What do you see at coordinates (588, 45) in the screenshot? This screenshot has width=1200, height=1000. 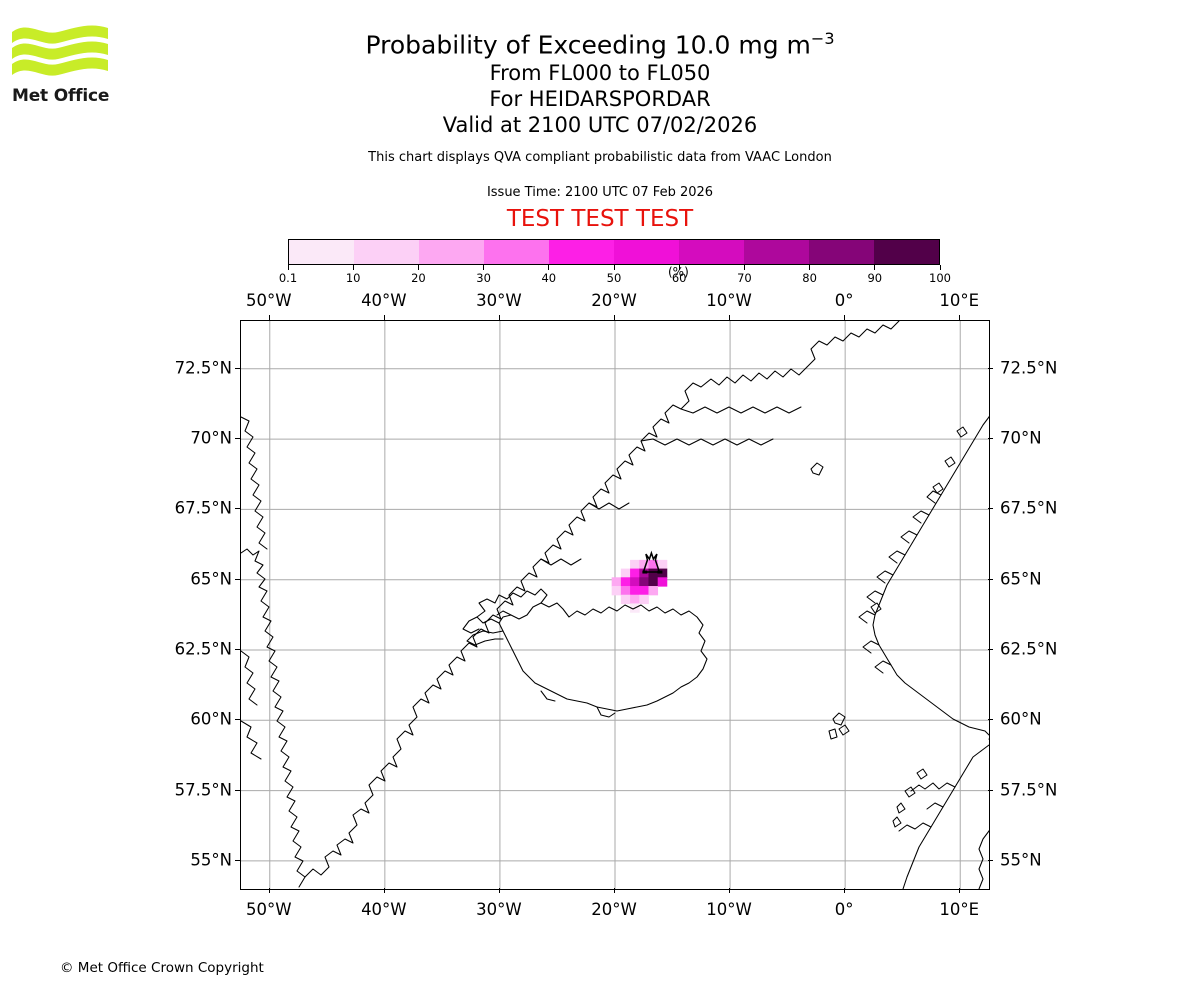 I see `title-main-text: Probability of Exceeding 10.0 mg m` at bounding box center [588, 45].